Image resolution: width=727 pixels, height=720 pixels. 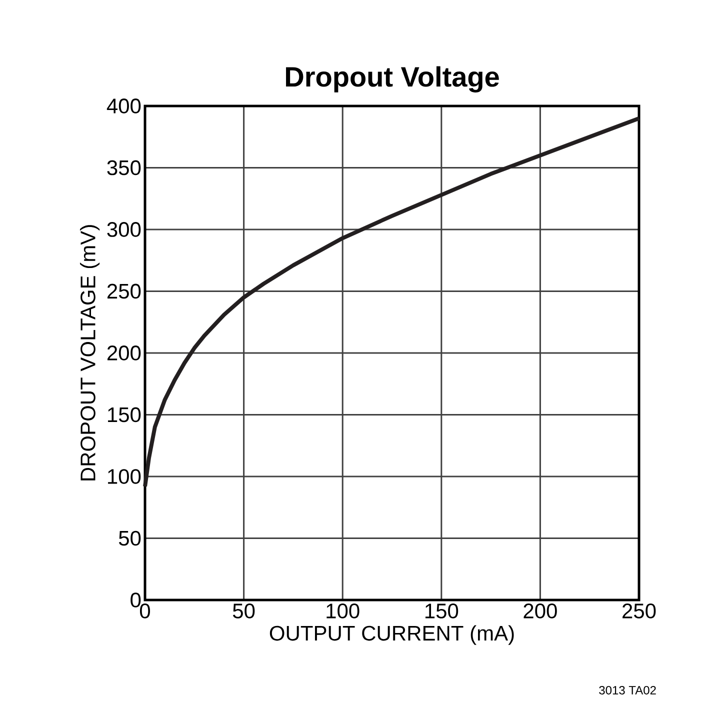 I want to click on y-tick-label: 200, so click(x=124, y=353).